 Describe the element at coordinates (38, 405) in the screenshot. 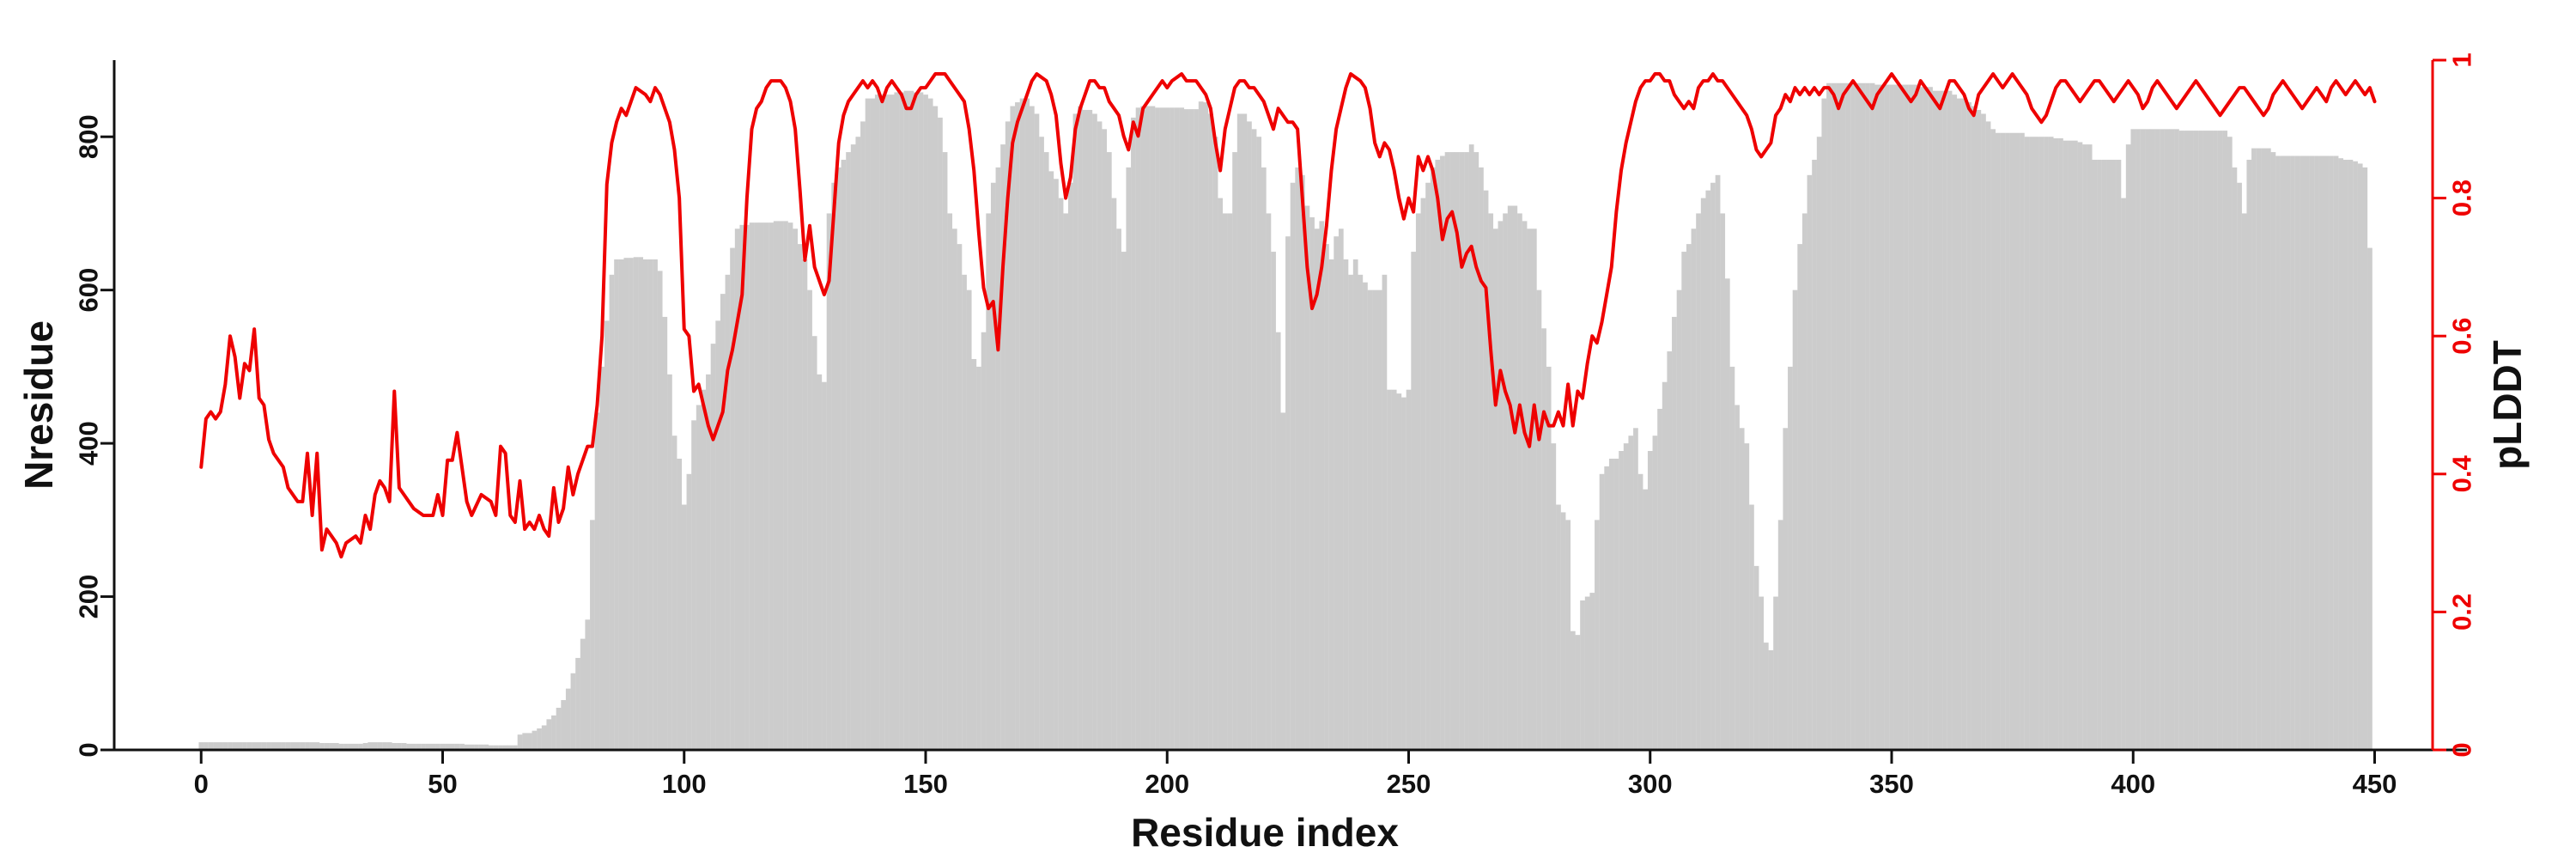

I see `y-axis-title: Nresidue` at that location.